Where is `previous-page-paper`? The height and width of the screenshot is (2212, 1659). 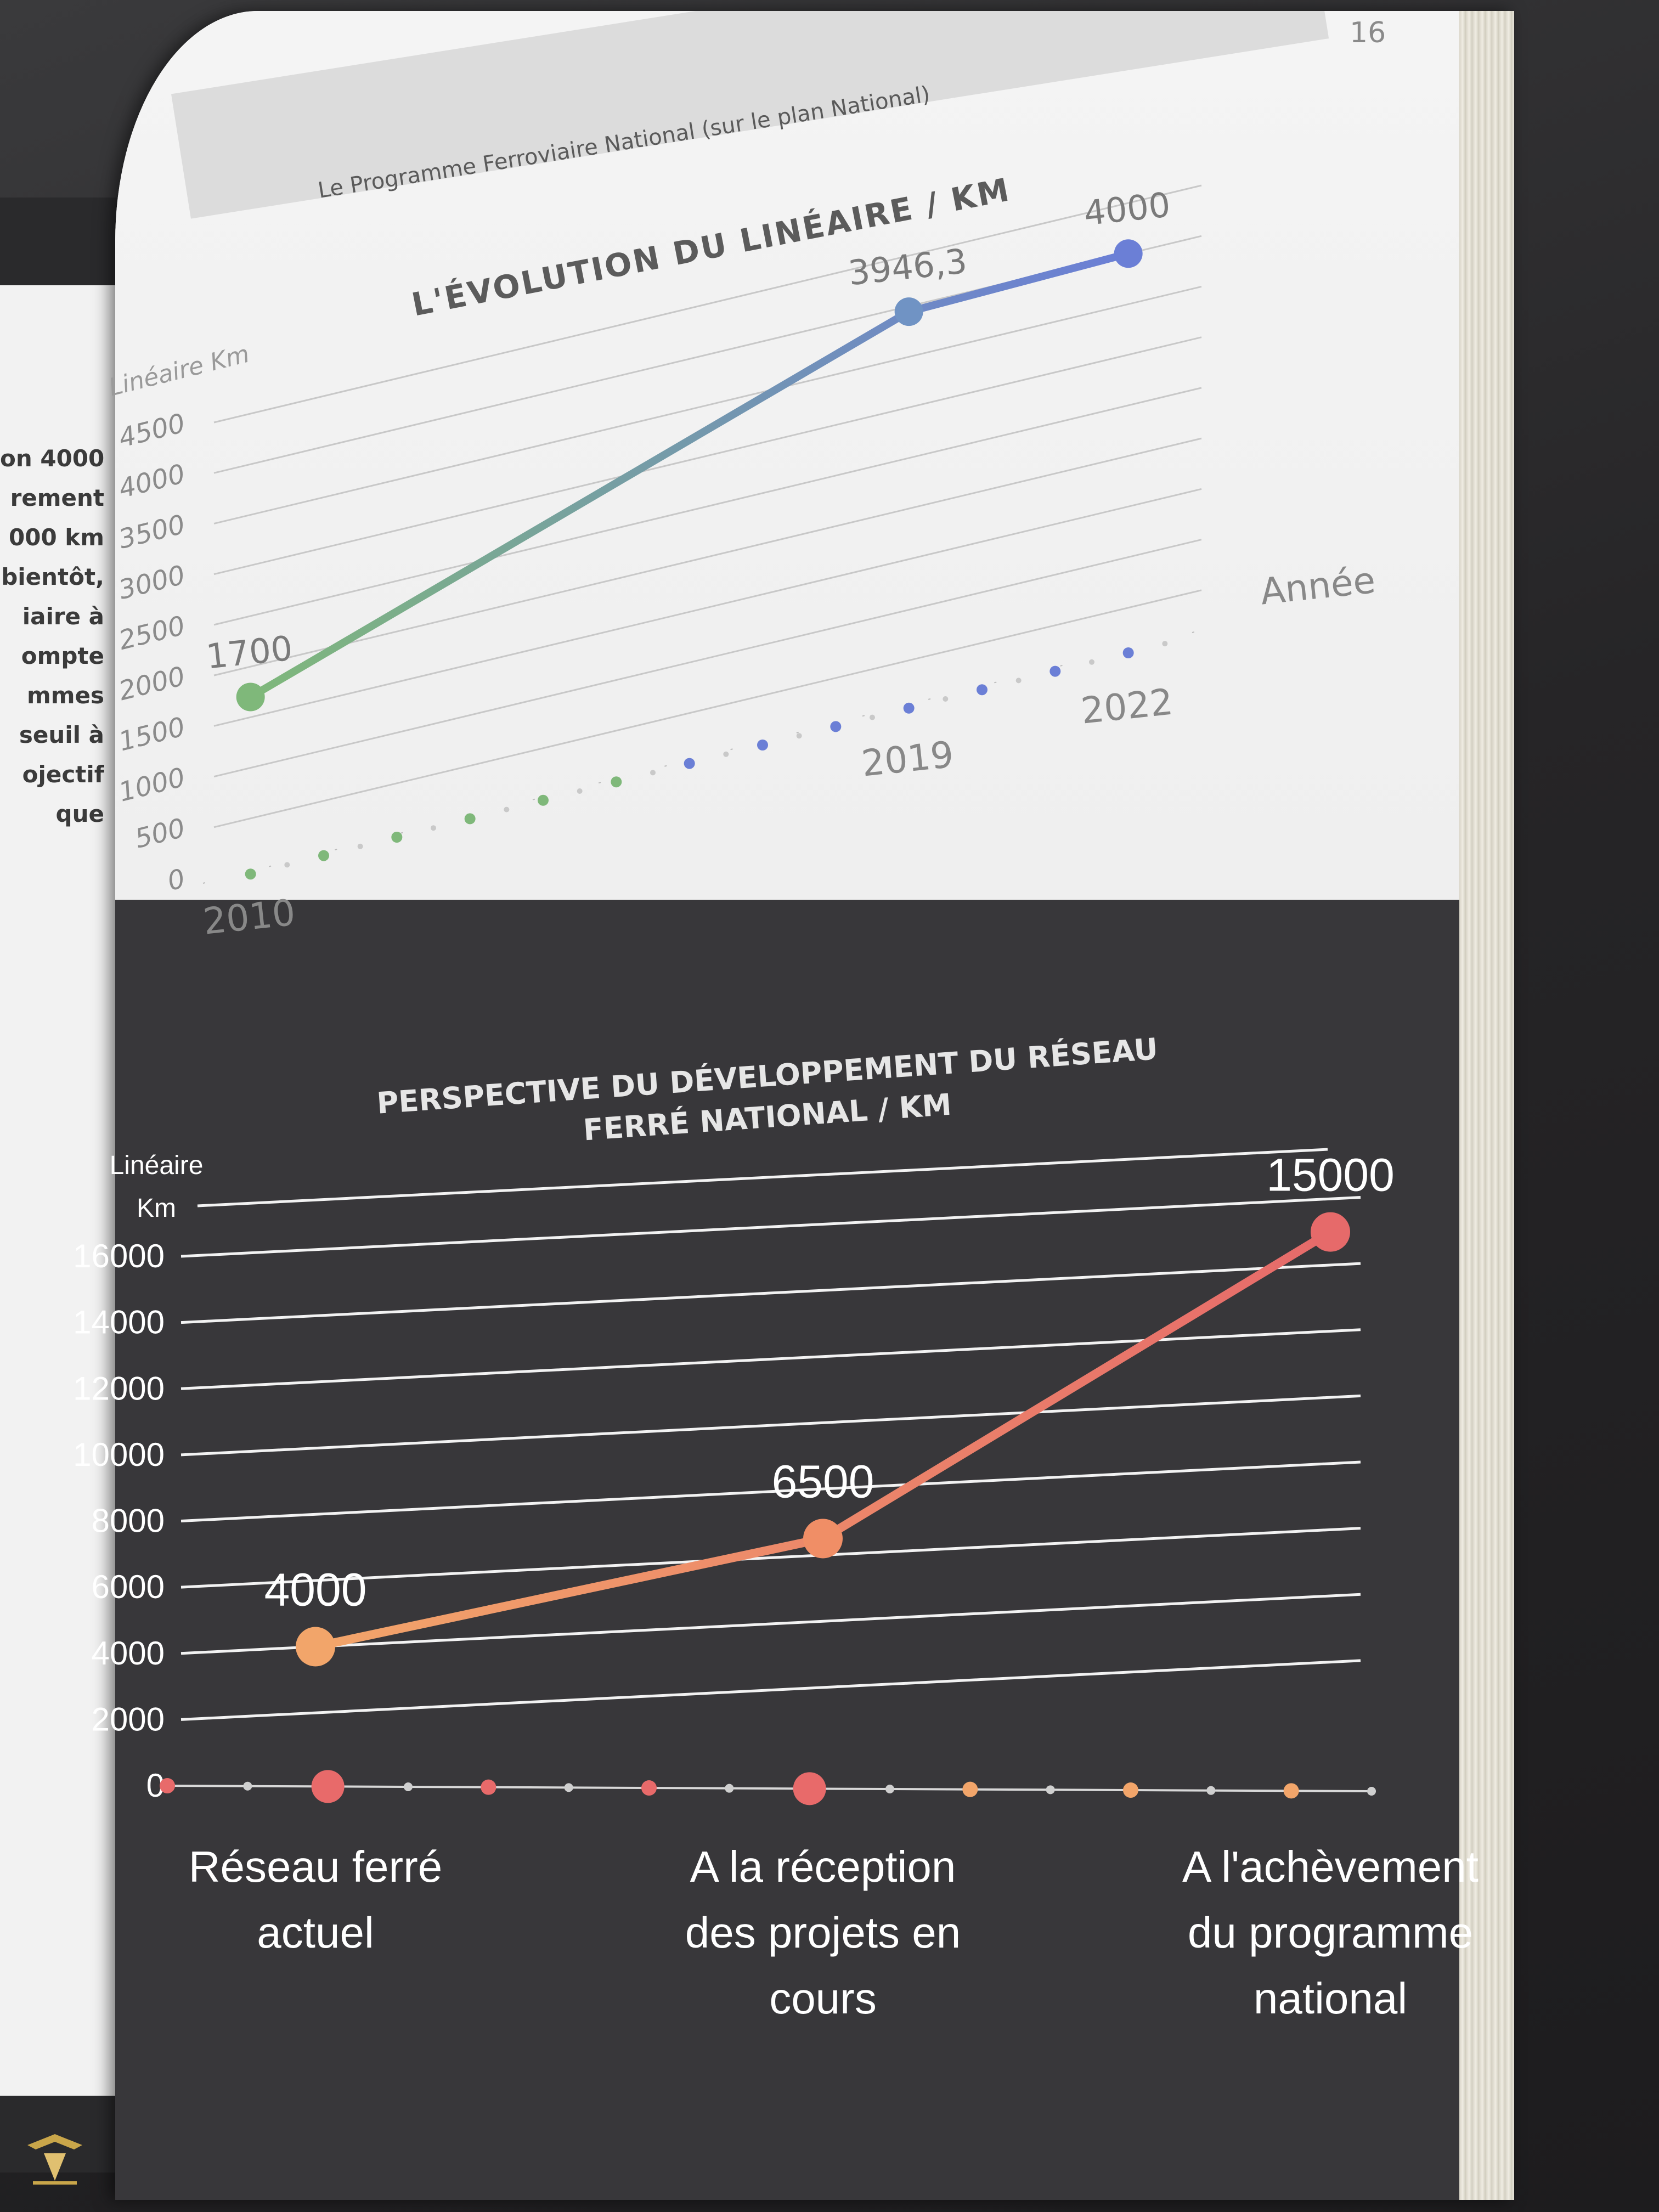
previous-page-paper is located at coordinates (59, 1190).